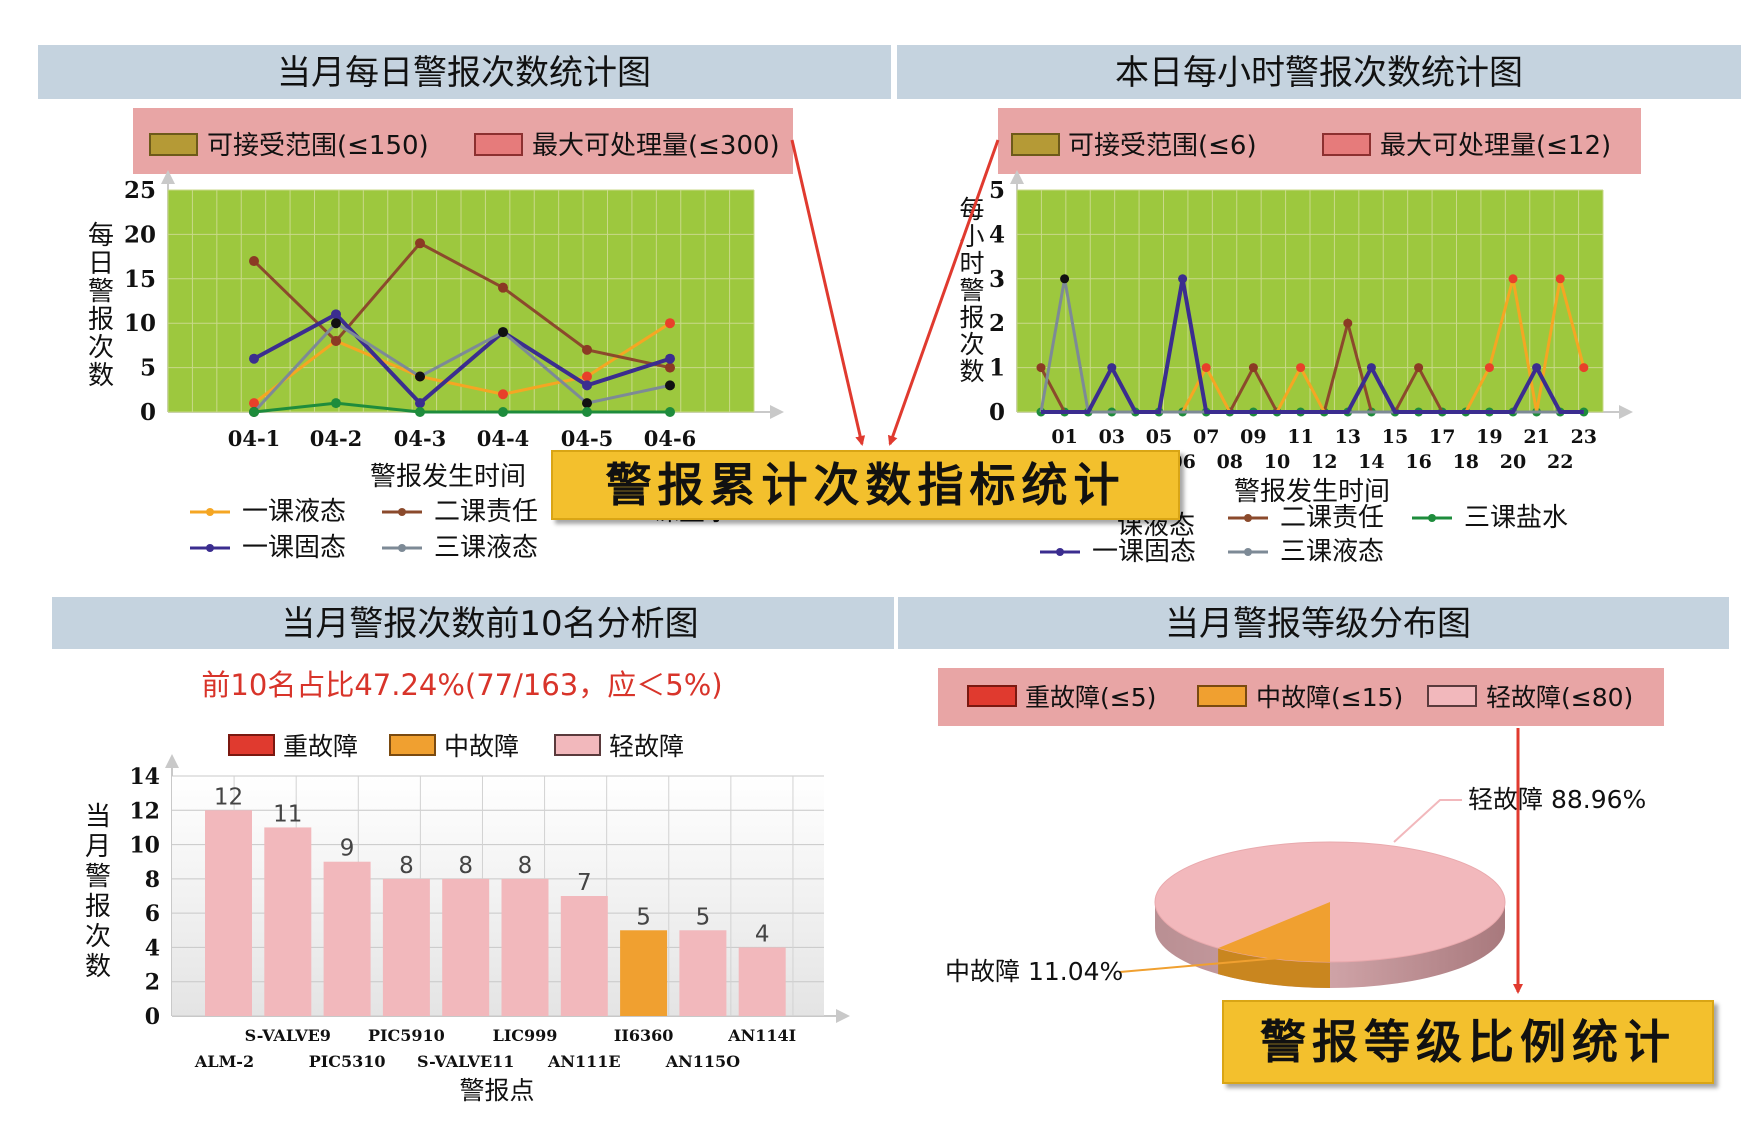 This screenshot has width=1758, height=1130. I want to click on x-tick-label: 04-2, so click(336, 438).